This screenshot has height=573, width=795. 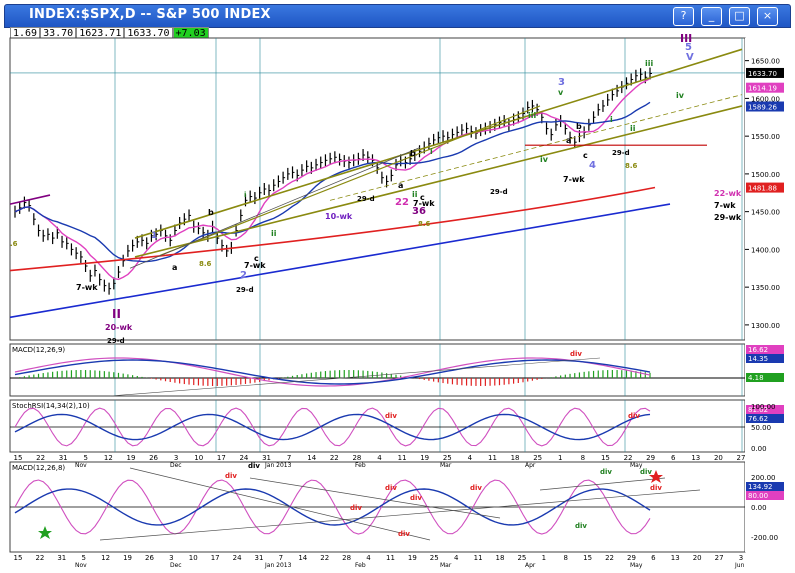 I want to click on price-label-0: 1633.70, so click(x=762, y=74).